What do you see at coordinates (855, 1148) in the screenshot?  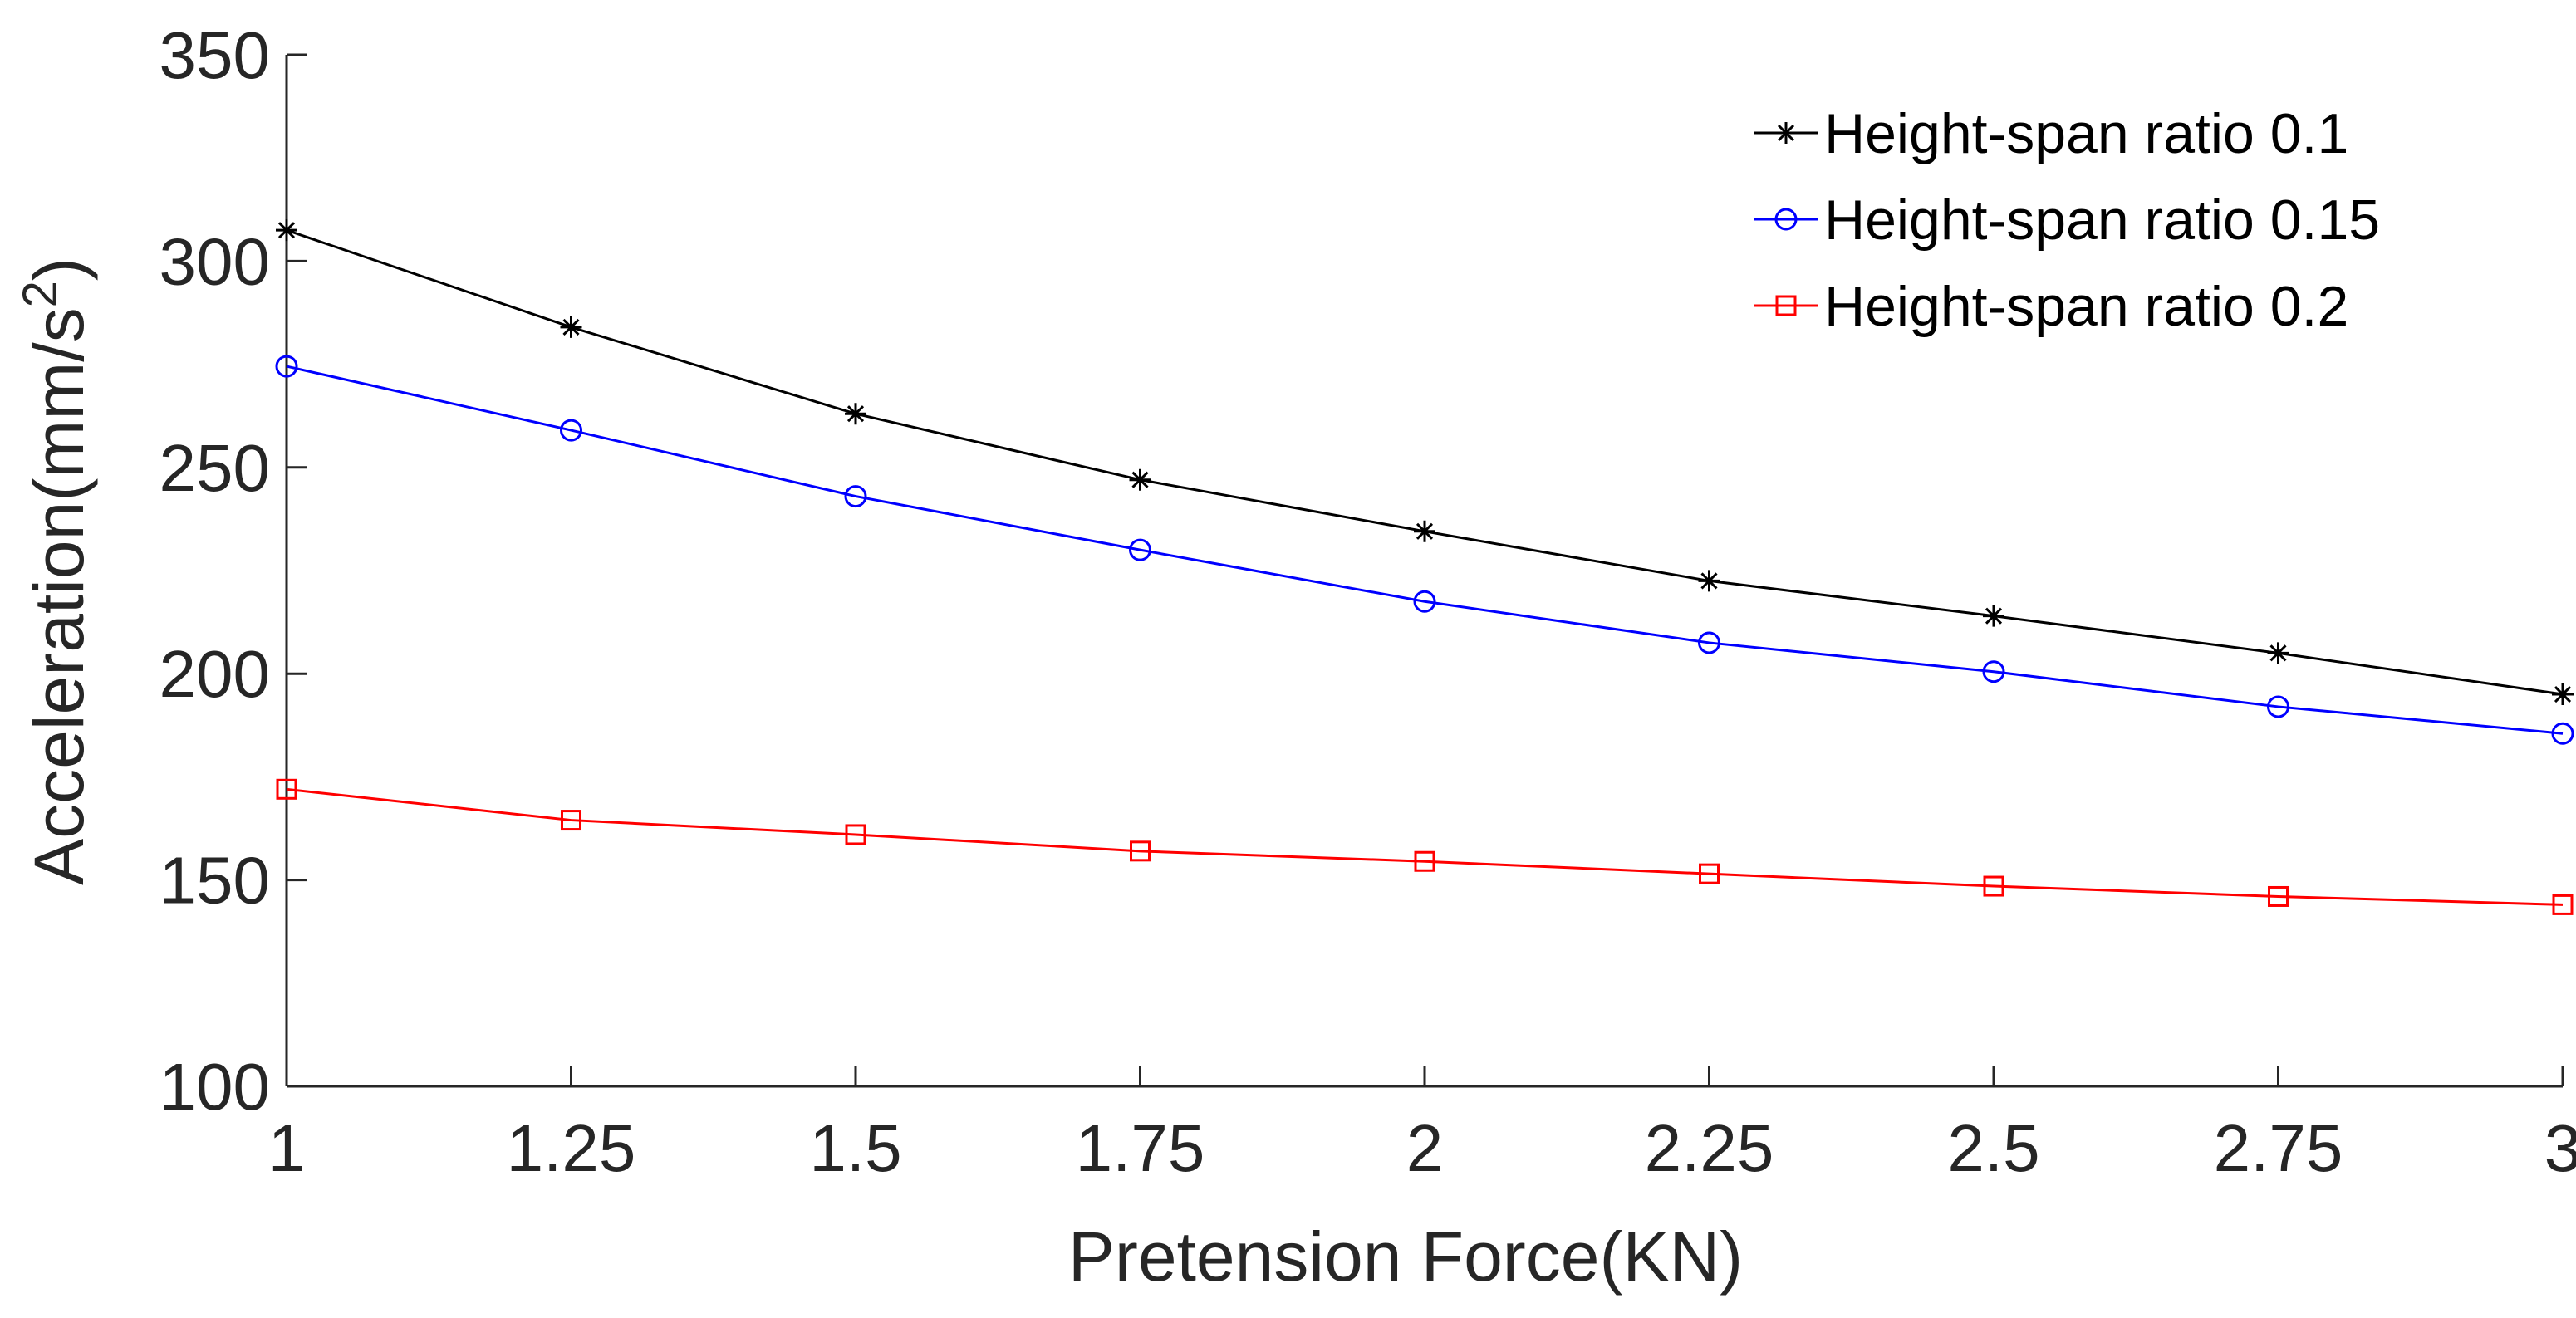 I see `x-tick-label: 1.5` at bounding box center [855, 1148].